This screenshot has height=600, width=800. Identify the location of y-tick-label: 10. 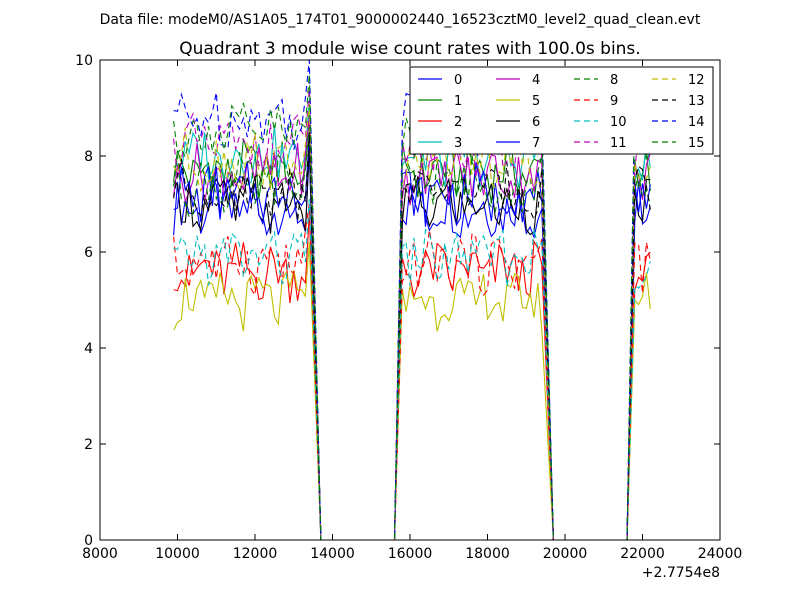
(84, 61).